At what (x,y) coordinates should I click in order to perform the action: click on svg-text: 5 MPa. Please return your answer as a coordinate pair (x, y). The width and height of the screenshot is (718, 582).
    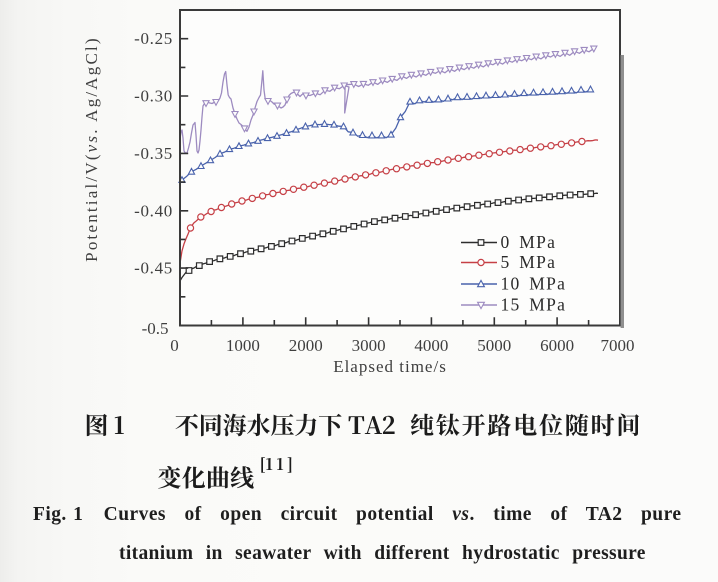
    Looking at the image, I should click on (529, 262).